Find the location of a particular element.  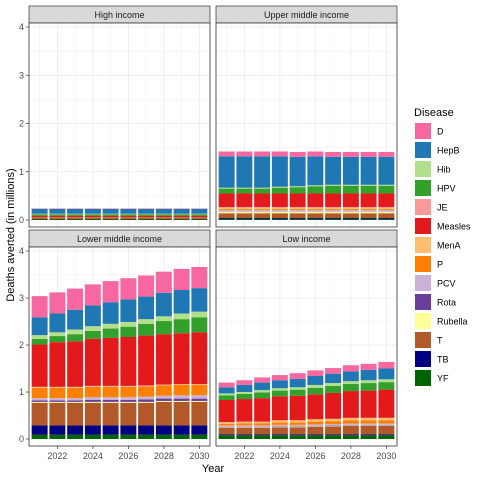

legend-swatch-hepb is located at coordinates (423, 150).